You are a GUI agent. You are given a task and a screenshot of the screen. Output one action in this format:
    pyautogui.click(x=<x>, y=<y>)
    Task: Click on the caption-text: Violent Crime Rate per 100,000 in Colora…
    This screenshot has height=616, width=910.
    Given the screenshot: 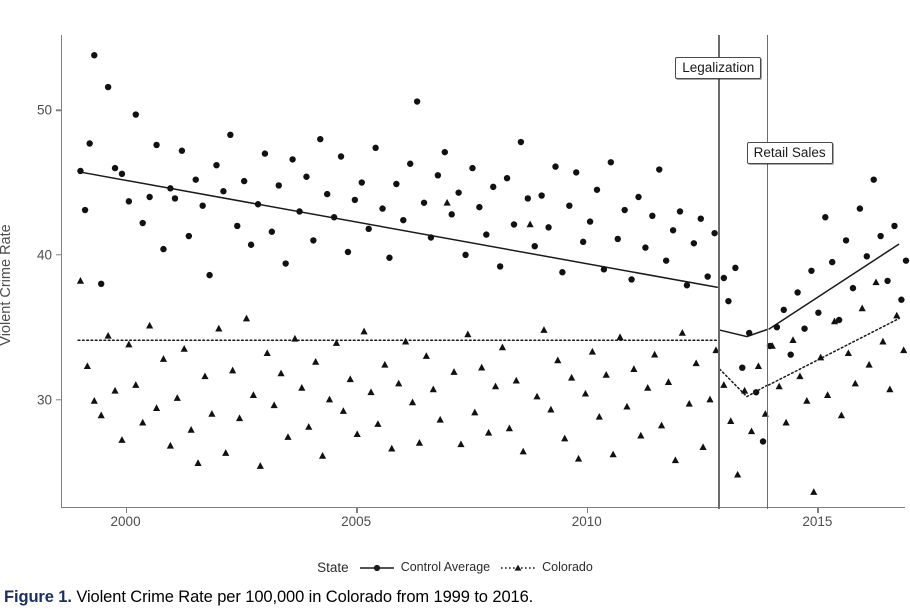 What is the action you would take?
    pyautogui.click(x=305, y=597)
    